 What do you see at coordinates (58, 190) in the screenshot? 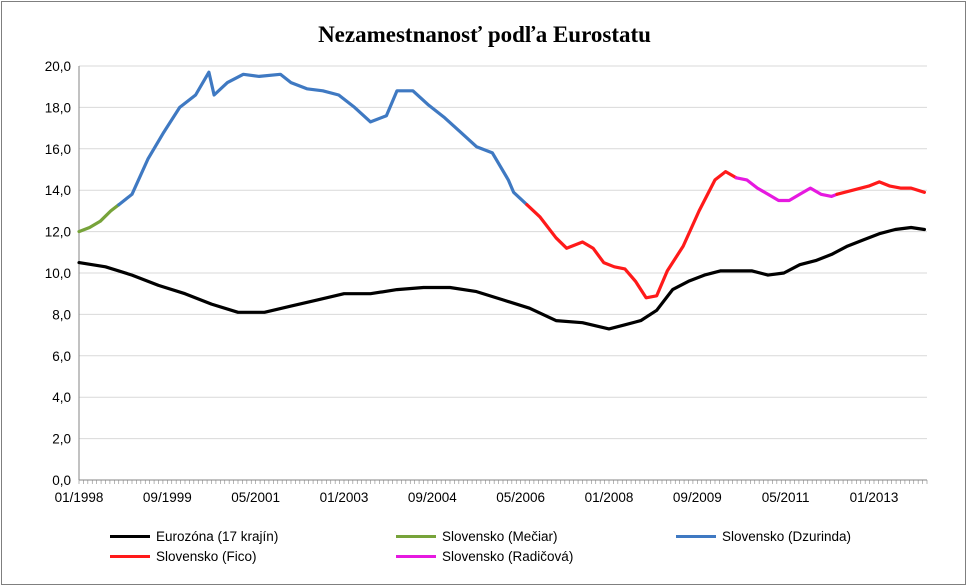
I see `y-tick-label: 14,0` at bounding box center [58, 190].